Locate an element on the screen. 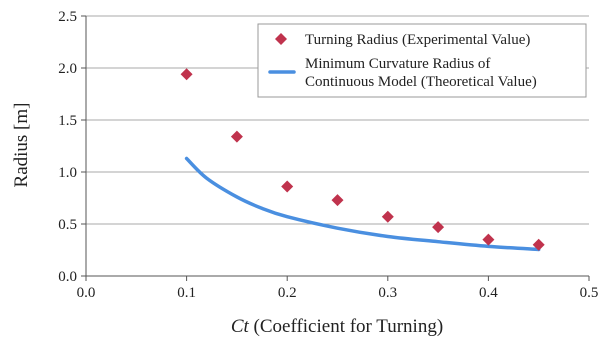 The image size is (609, 337). legend-box is located at coordinates (422, 60).